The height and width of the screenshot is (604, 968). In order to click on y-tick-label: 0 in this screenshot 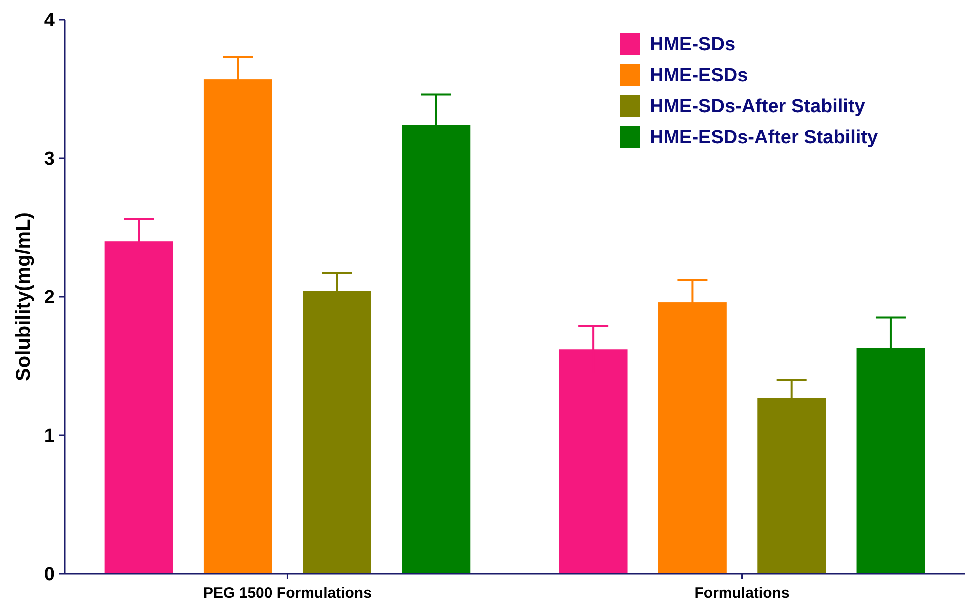, I will do `click(49, 575)`.